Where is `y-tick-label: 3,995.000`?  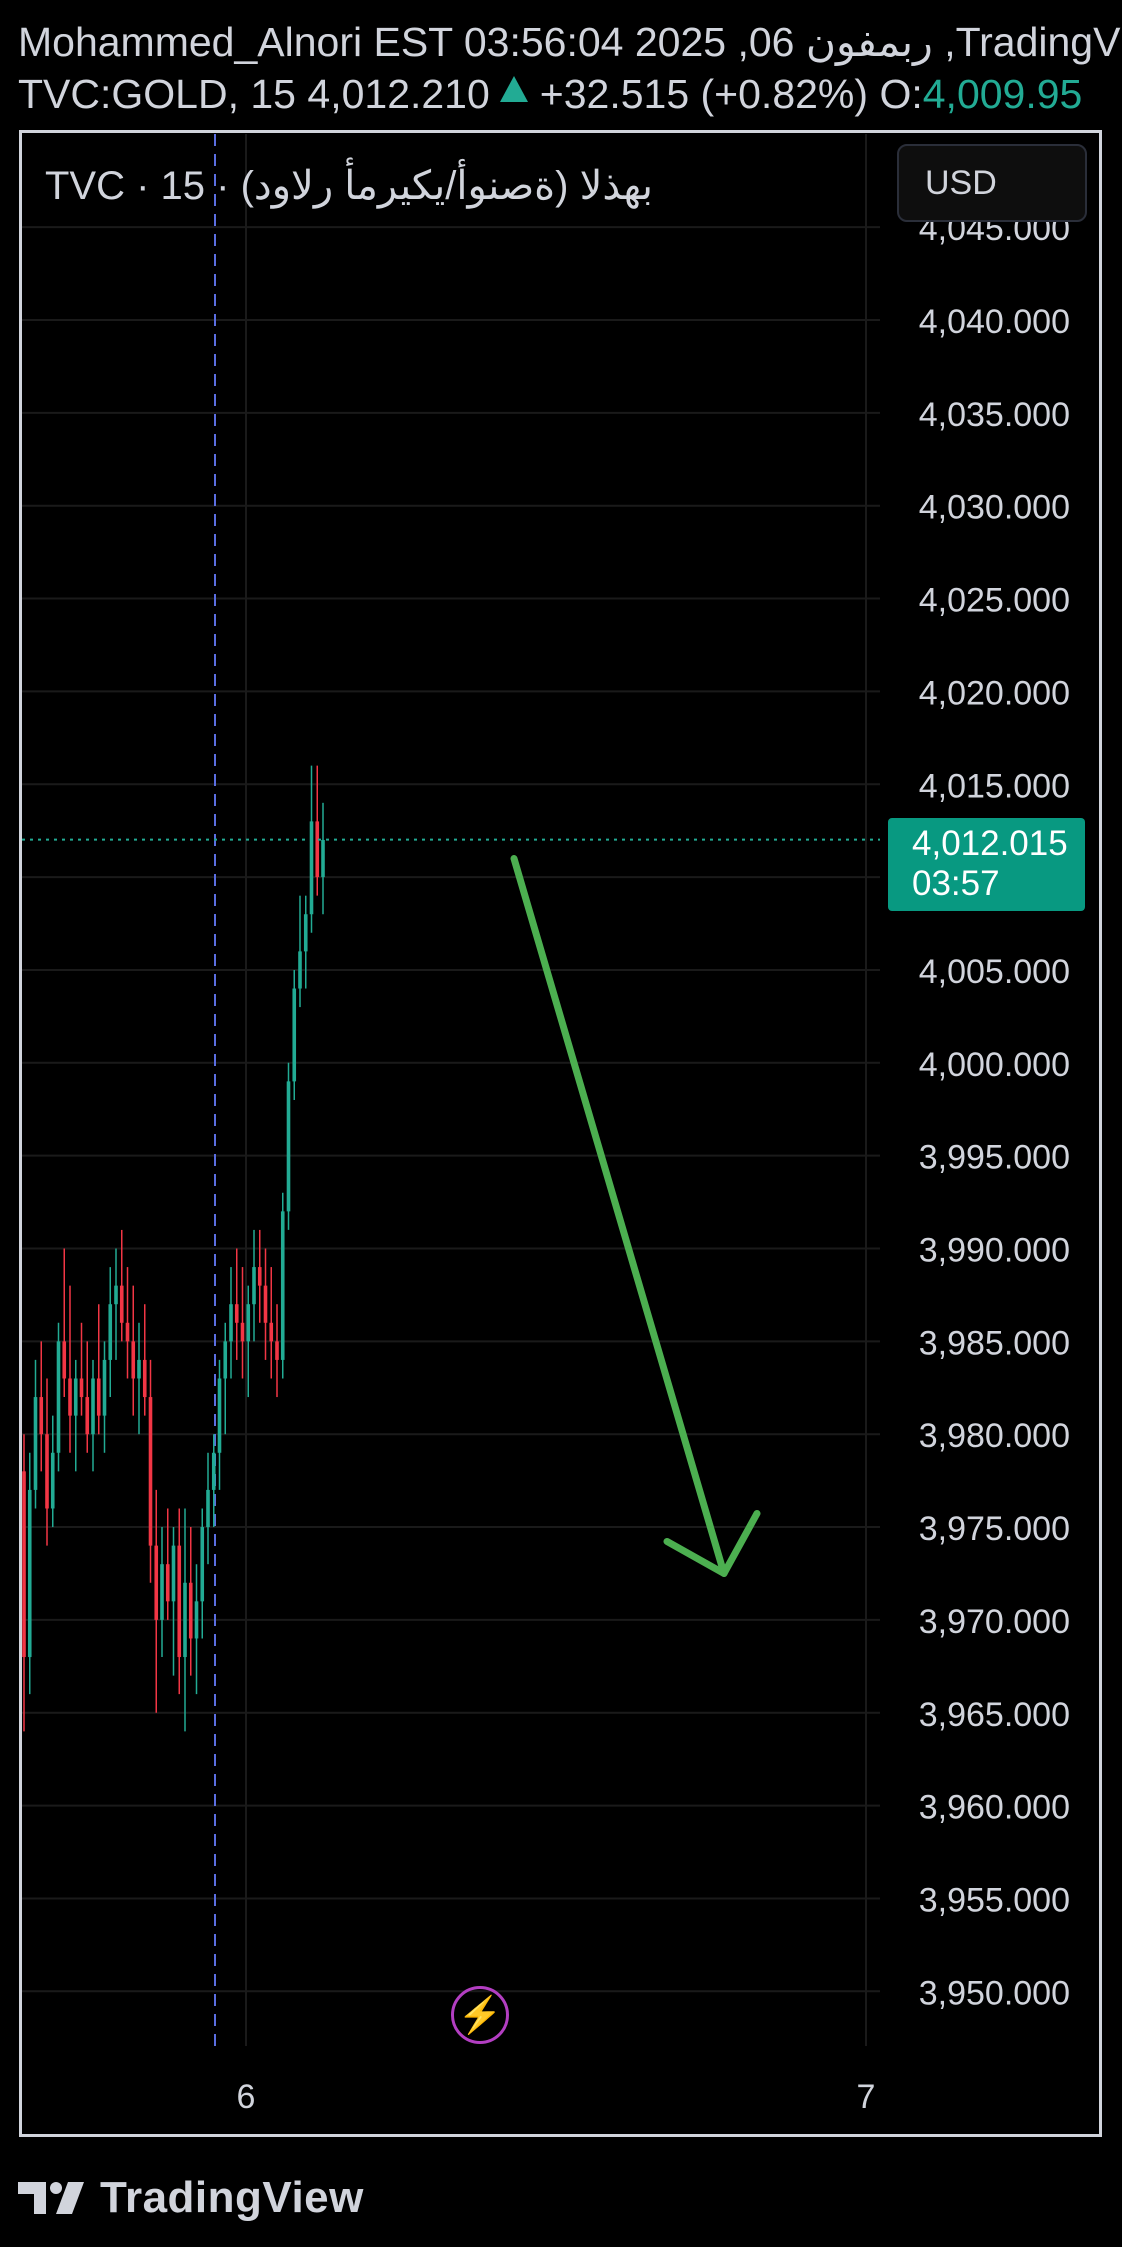 y-tick-label: 3,995.000 is located at coordinates (994, 1158).